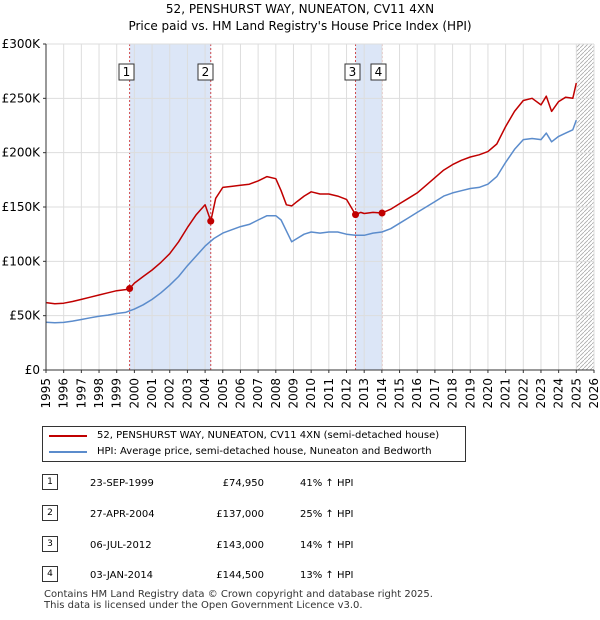 Image resolution: width=600 pixels, height=620 pixels. I want to click on y-tick-label: £150K, so click(22, 207).